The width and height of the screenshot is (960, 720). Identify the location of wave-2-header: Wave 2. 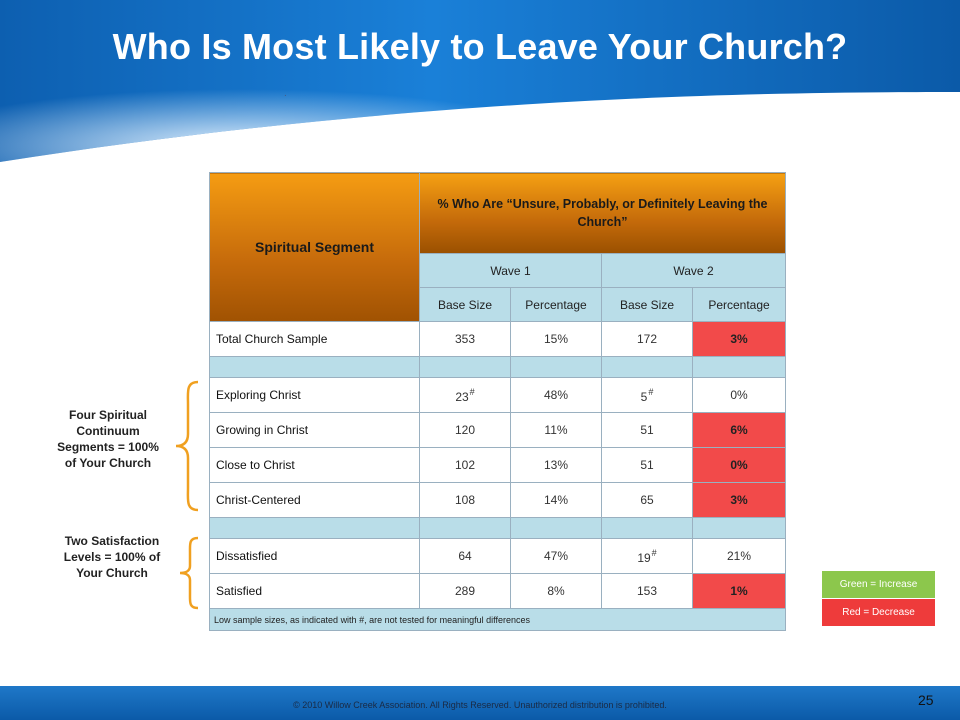
(693, 270).